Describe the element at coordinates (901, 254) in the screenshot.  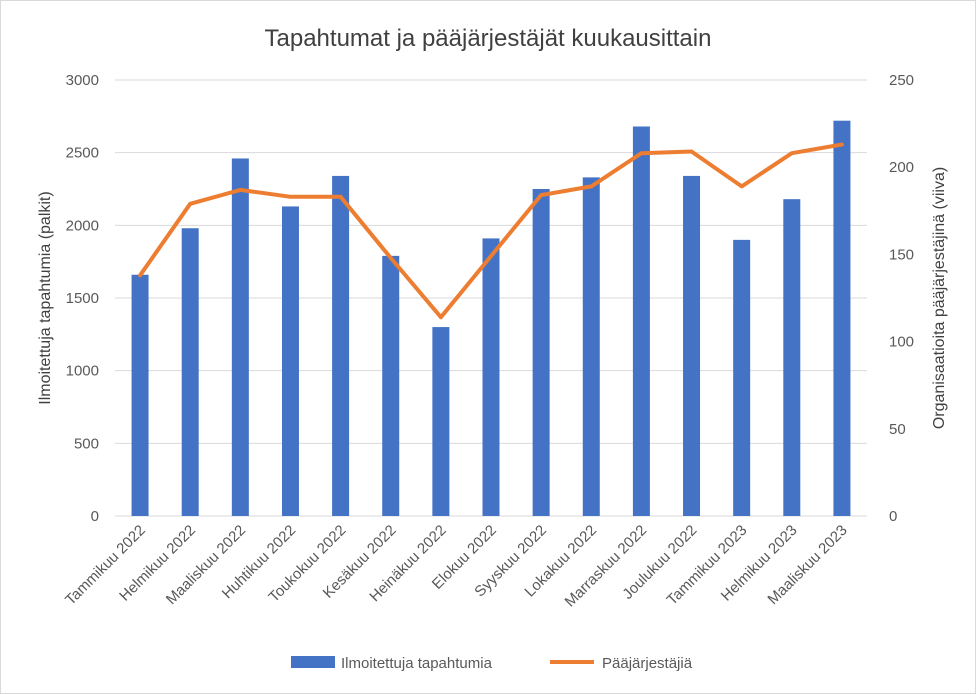
I see `right-tick-label: 150` at that location.